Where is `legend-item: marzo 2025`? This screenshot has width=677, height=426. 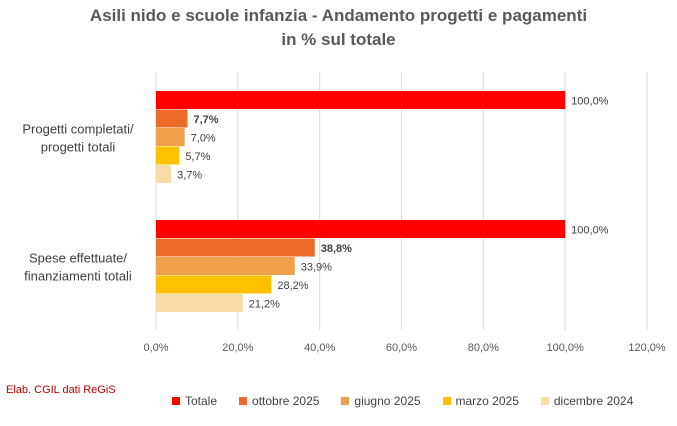 legend-item: marzo 2025 is located at coordinates (480, 401).